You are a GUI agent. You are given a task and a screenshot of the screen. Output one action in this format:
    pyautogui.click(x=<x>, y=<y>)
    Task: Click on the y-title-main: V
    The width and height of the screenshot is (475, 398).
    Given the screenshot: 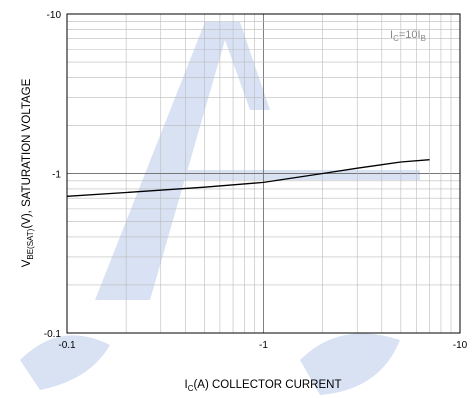 What is the action you would take?
    pyautogui.click(x=27, y=263)
    